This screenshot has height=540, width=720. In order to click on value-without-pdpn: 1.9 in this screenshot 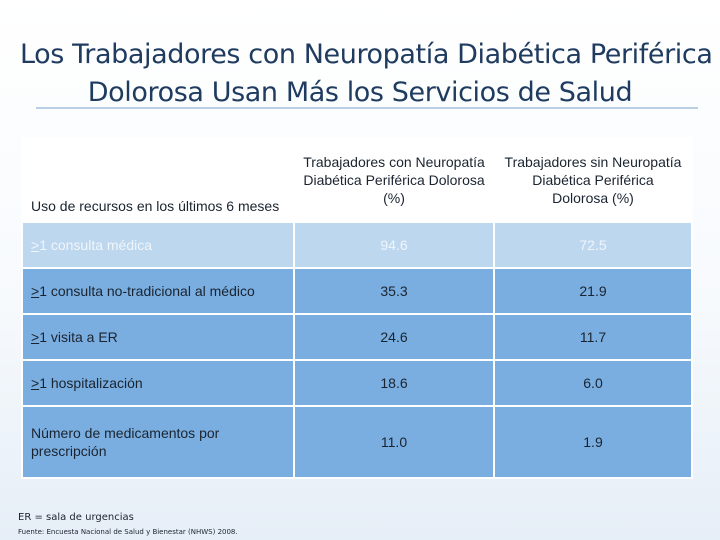, I will do `click(593, 442)`.